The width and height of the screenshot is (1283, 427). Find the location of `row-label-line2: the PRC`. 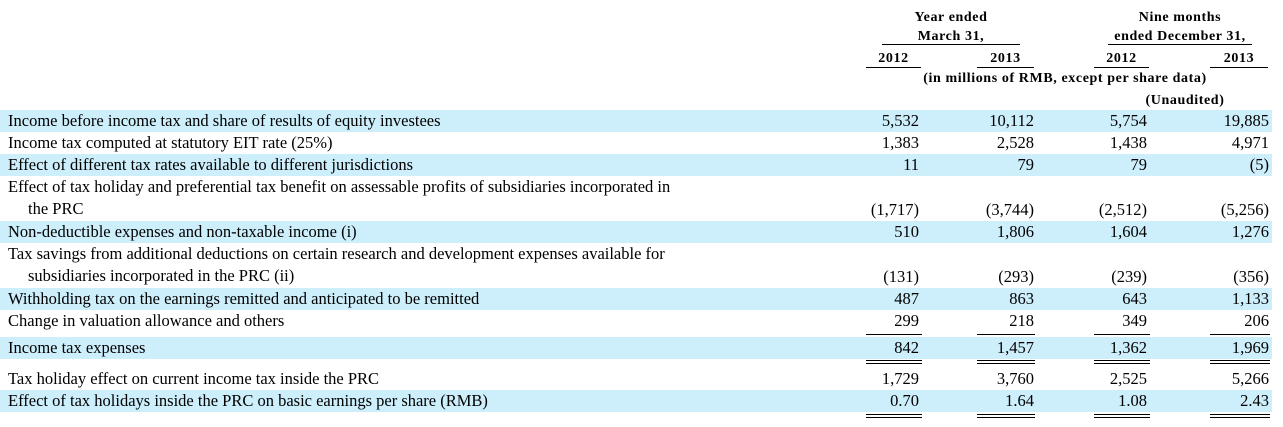

row-label-line2: the PRC is located at coordinates (56, 208).